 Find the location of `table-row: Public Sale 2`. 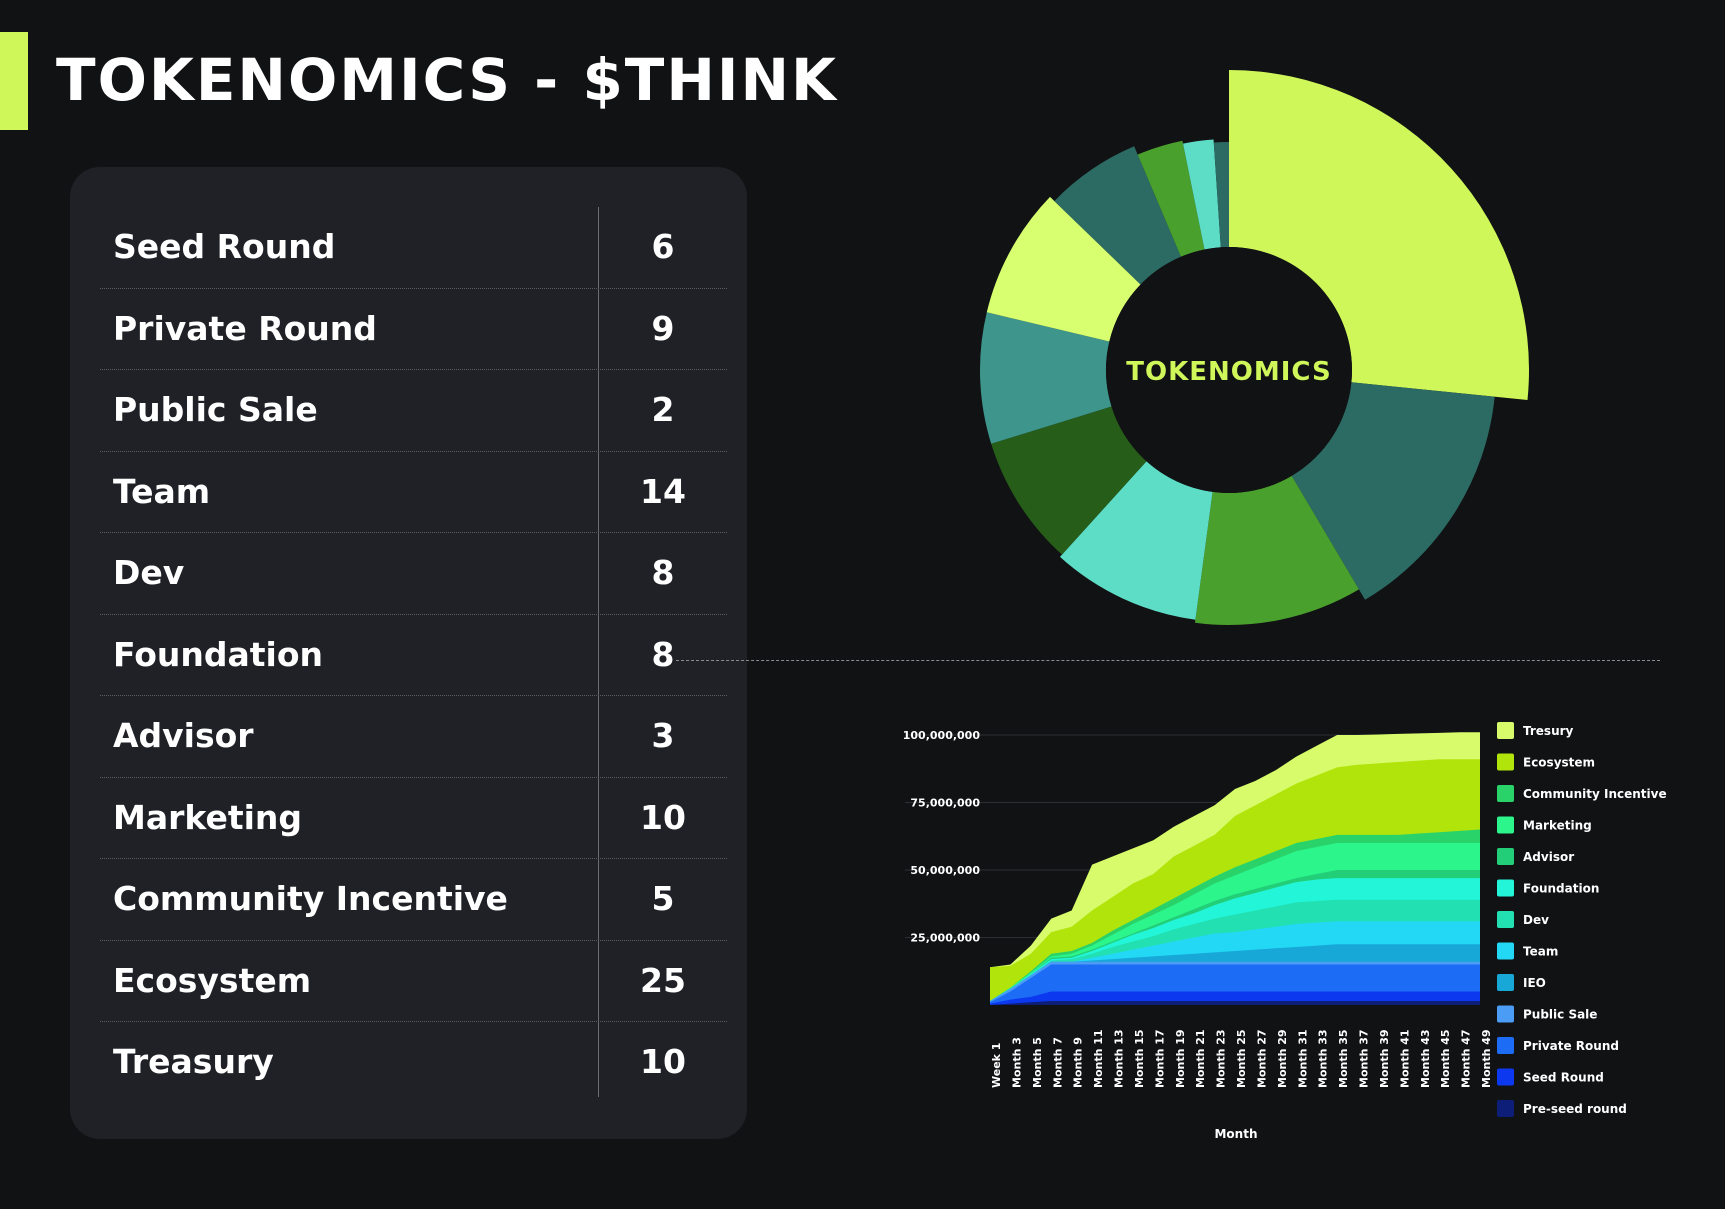

table-row: Public Sale 2 is located at coordinates (413, 411).